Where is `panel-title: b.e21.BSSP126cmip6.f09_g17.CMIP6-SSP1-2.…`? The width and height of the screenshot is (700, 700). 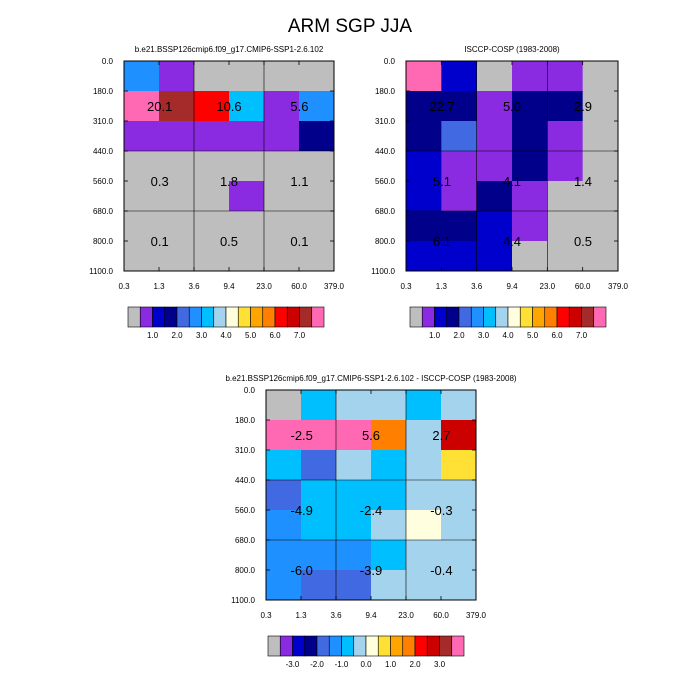
panel-title: b.e21.BSSP126cmip6.f09_g17.CMIP6-SSP1-2.… is located at coordinates (229, 49).